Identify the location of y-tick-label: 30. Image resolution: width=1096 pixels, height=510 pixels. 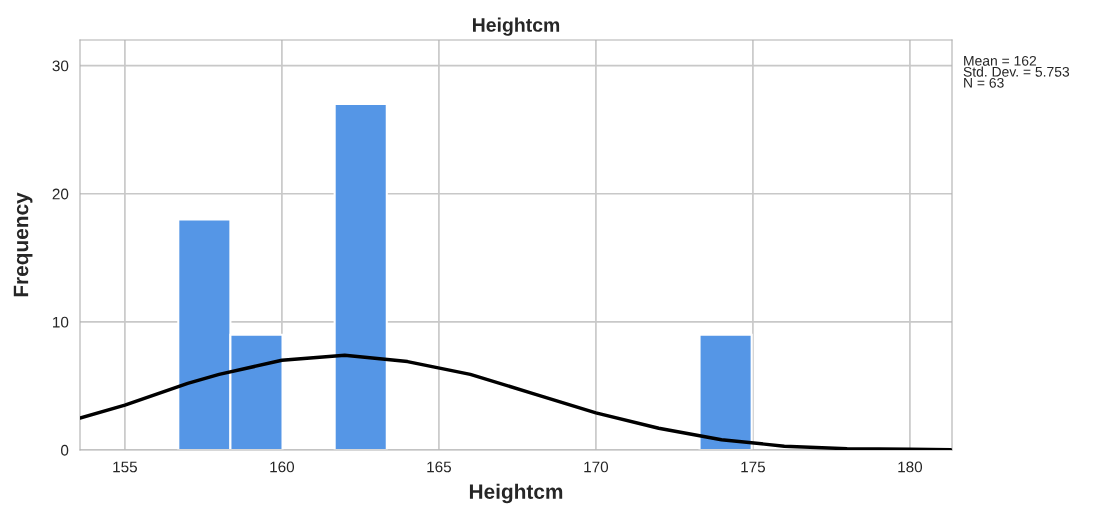
(60, 66).